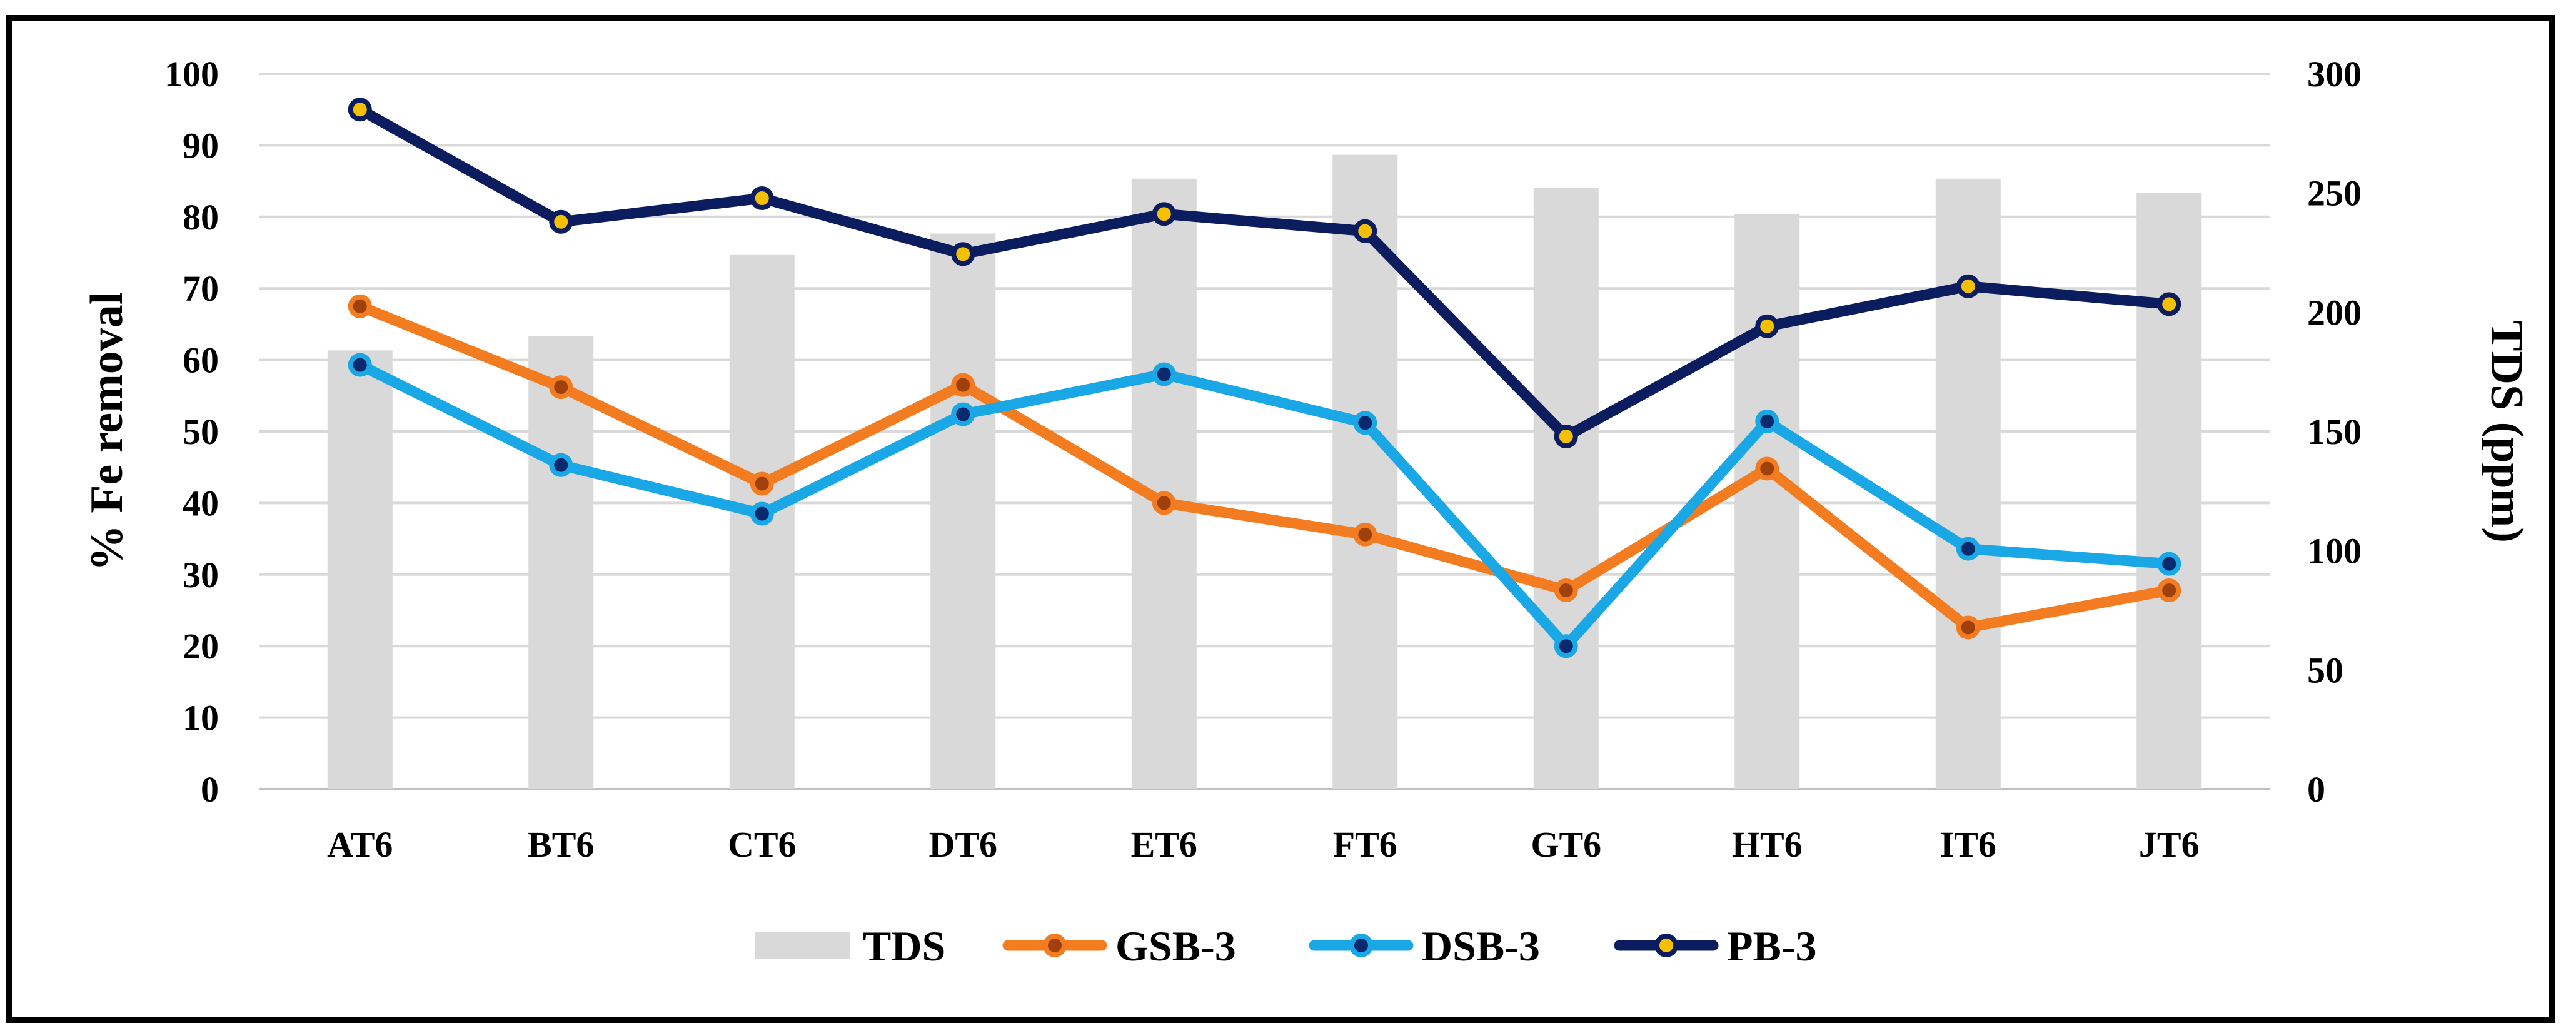  What do you see at coordinates (1164, 845) in the screenshot?
I see `x-tick-label: ET6` at bounding box center [1164, 845].